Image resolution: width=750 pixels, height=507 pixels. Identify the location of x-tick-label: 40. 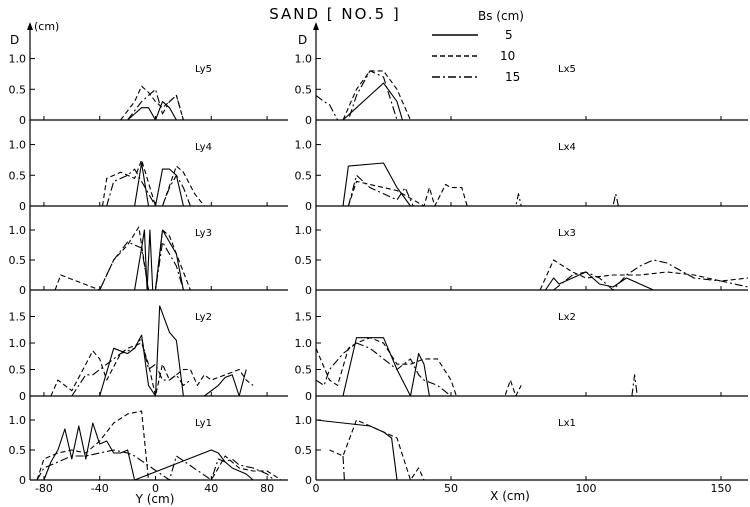
(211, 488).